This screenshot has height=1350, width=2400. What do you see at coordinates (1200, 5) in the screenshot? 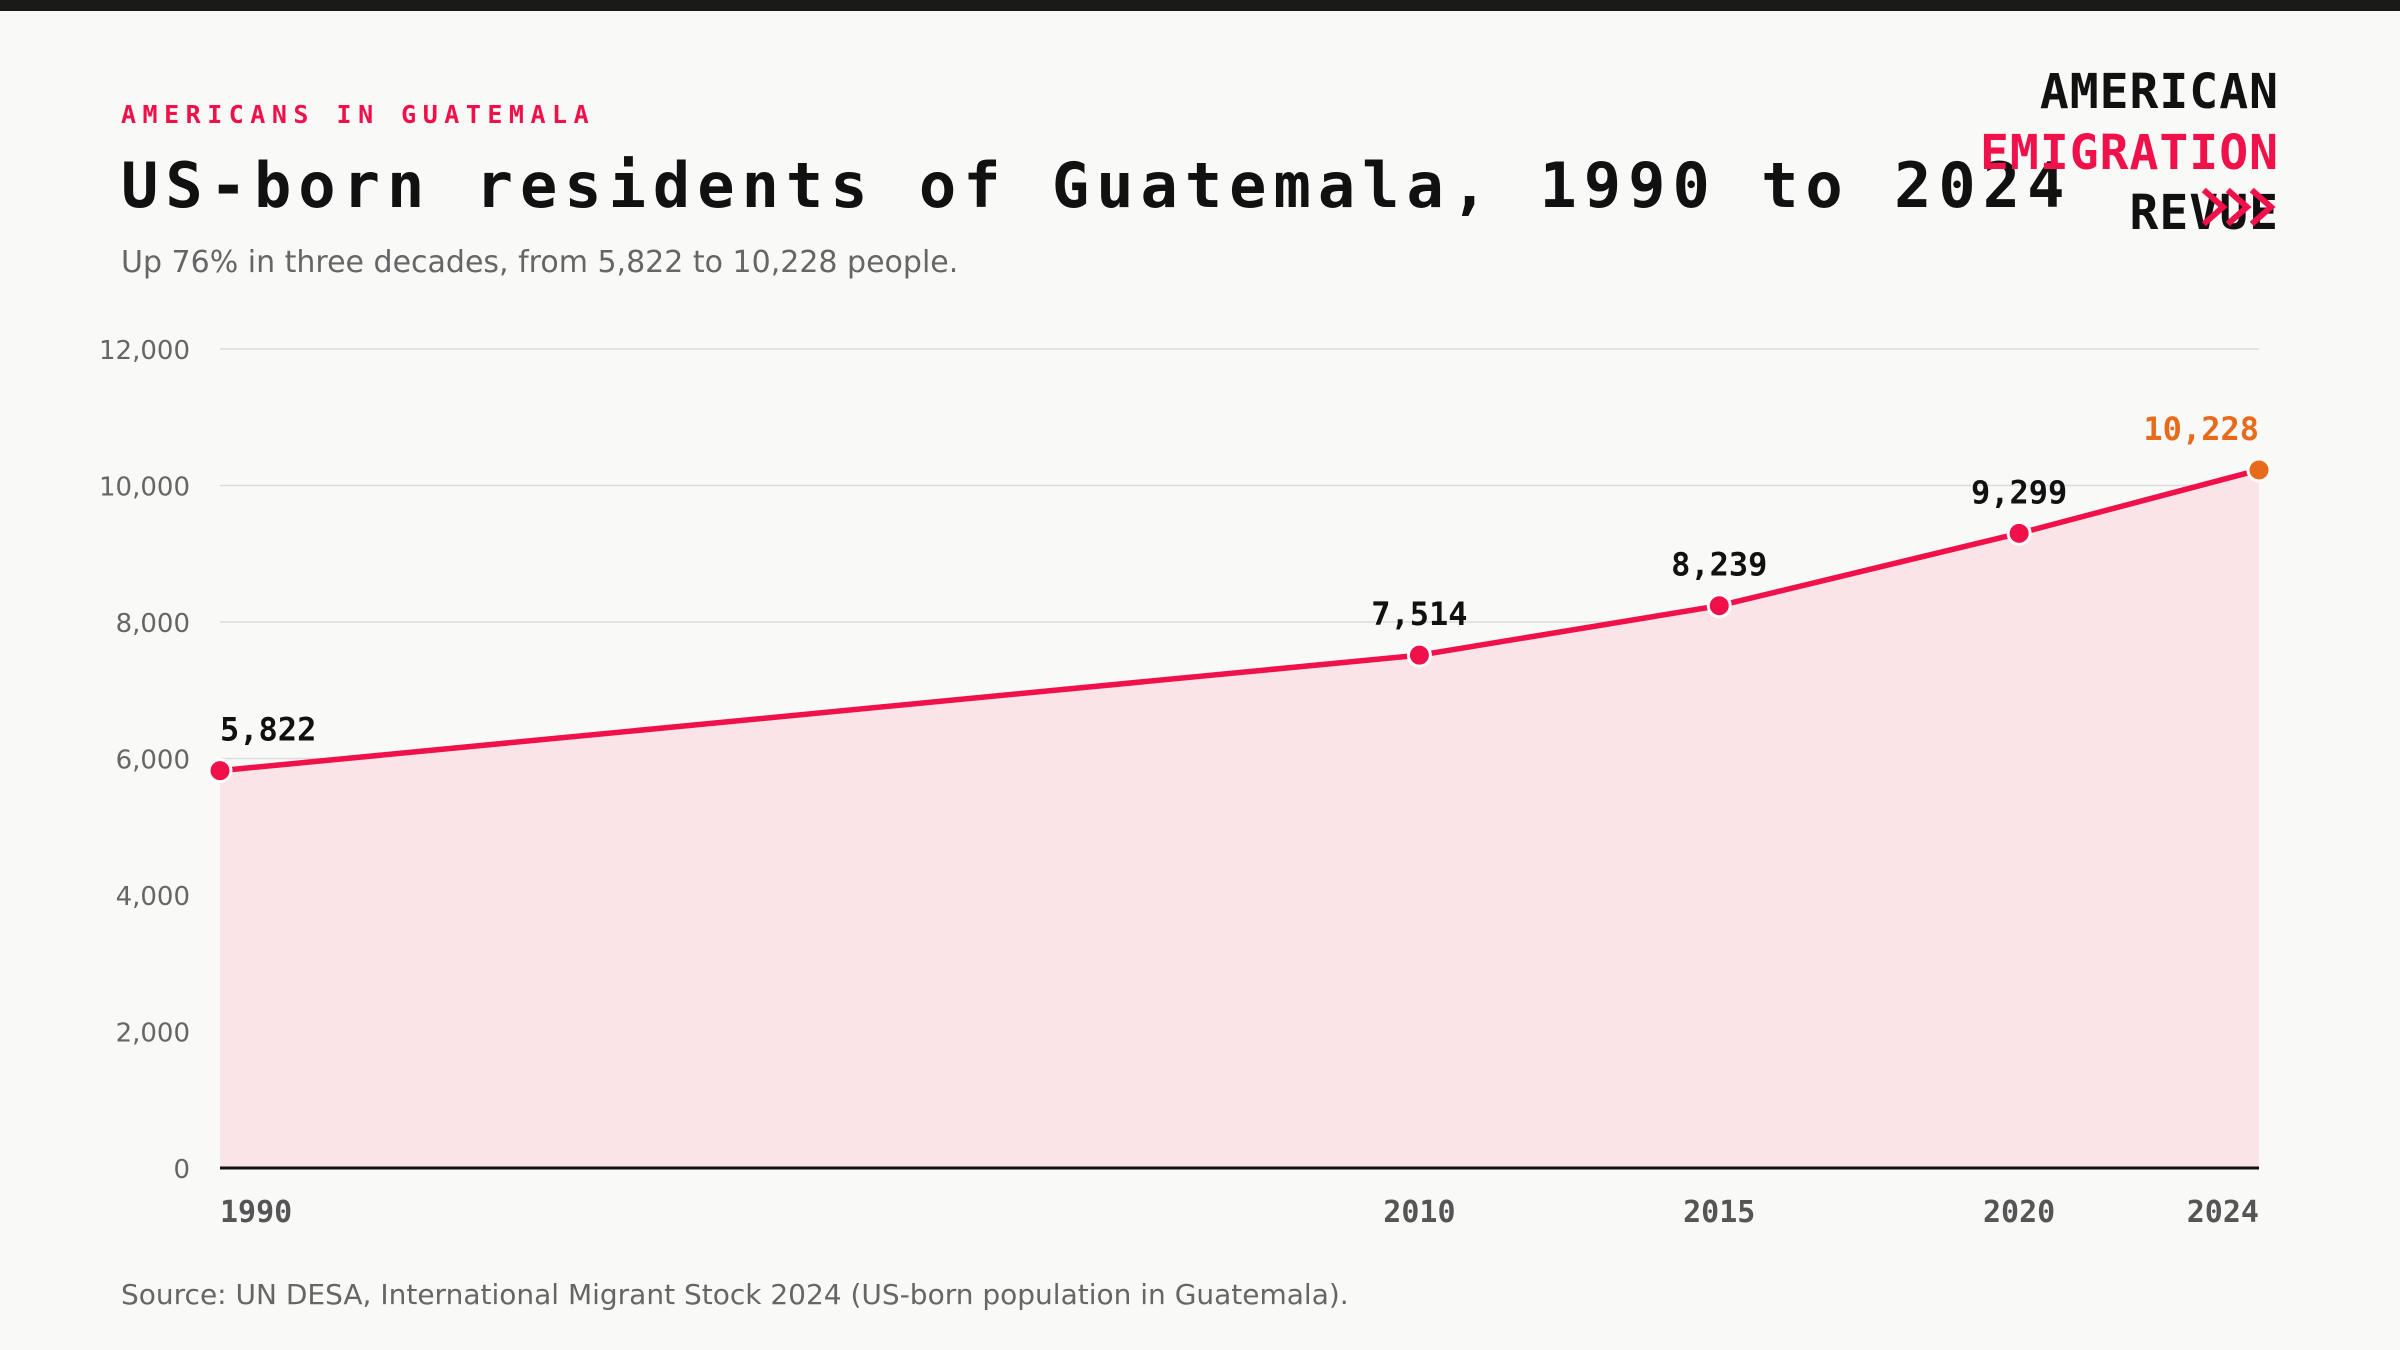
I see `top-bar` at bounding box center [1200, 5].